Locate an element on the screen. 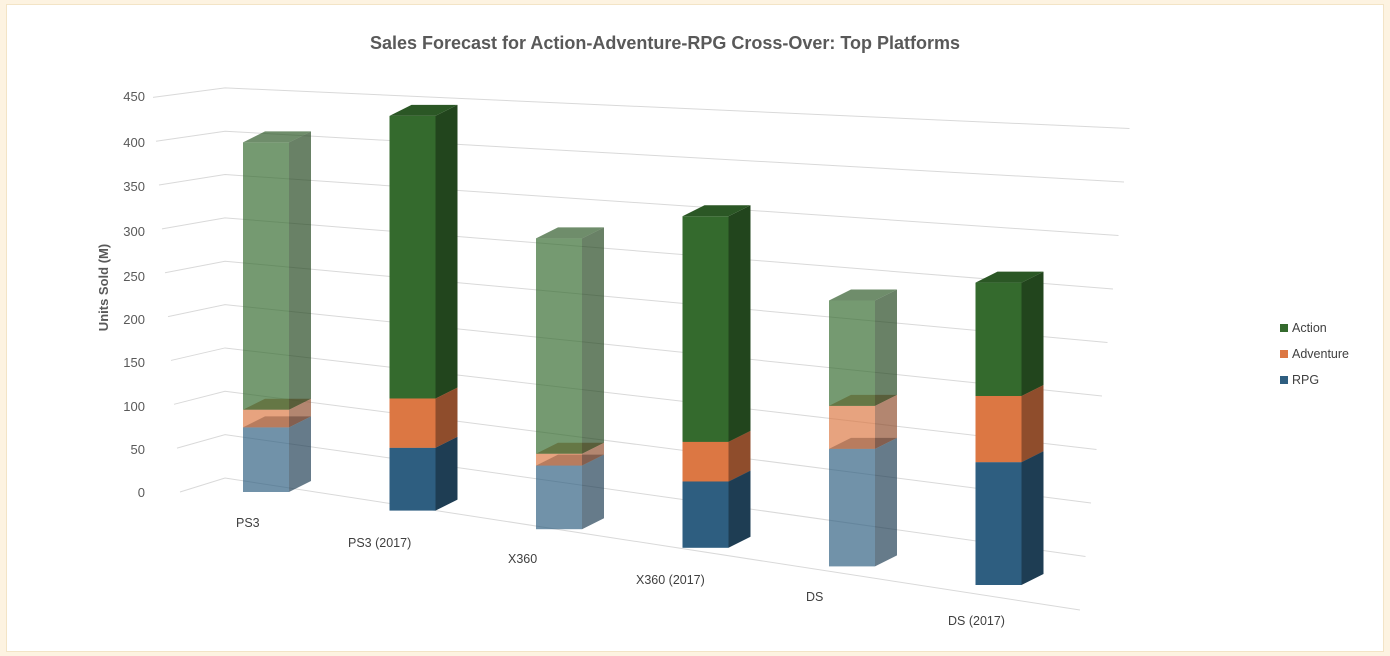 The image size is (1390, 656). x-tick-label: X360 (2017) is located at coordinates (670, 580).